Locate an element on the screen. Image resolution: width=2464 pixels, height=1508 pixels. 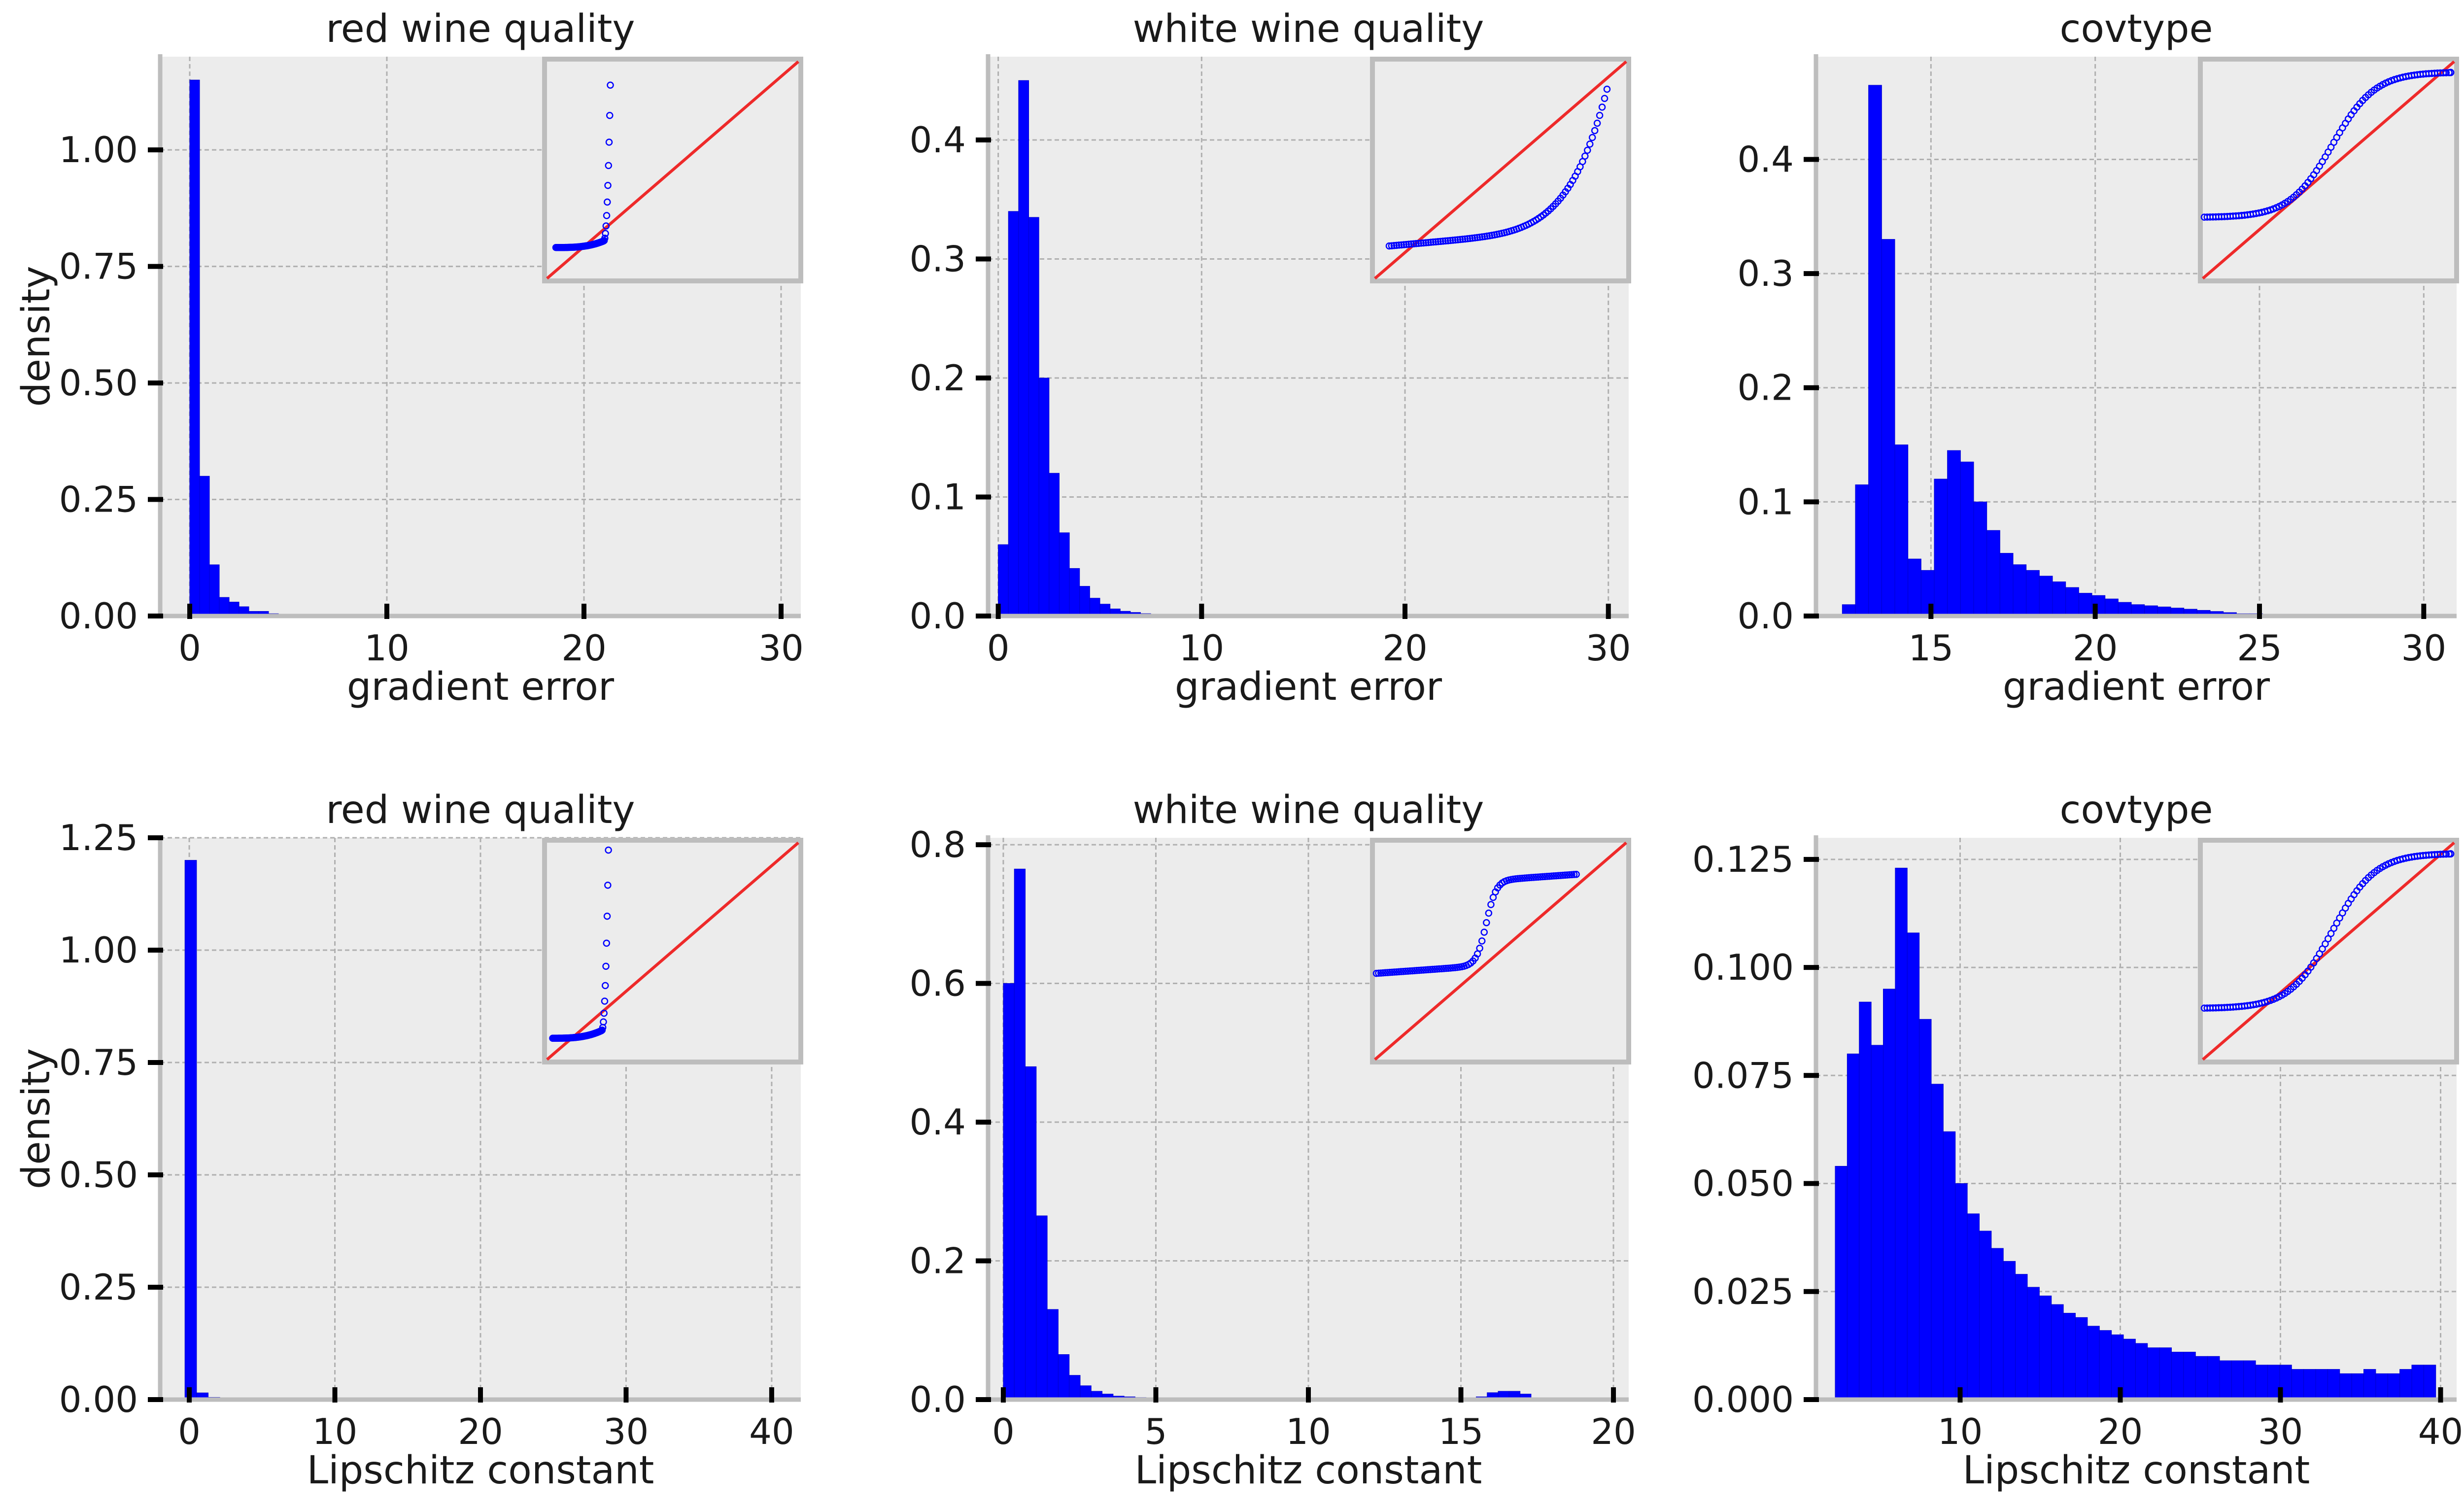
y-tick-label: 0.75 is located at coordinates (98, 266).